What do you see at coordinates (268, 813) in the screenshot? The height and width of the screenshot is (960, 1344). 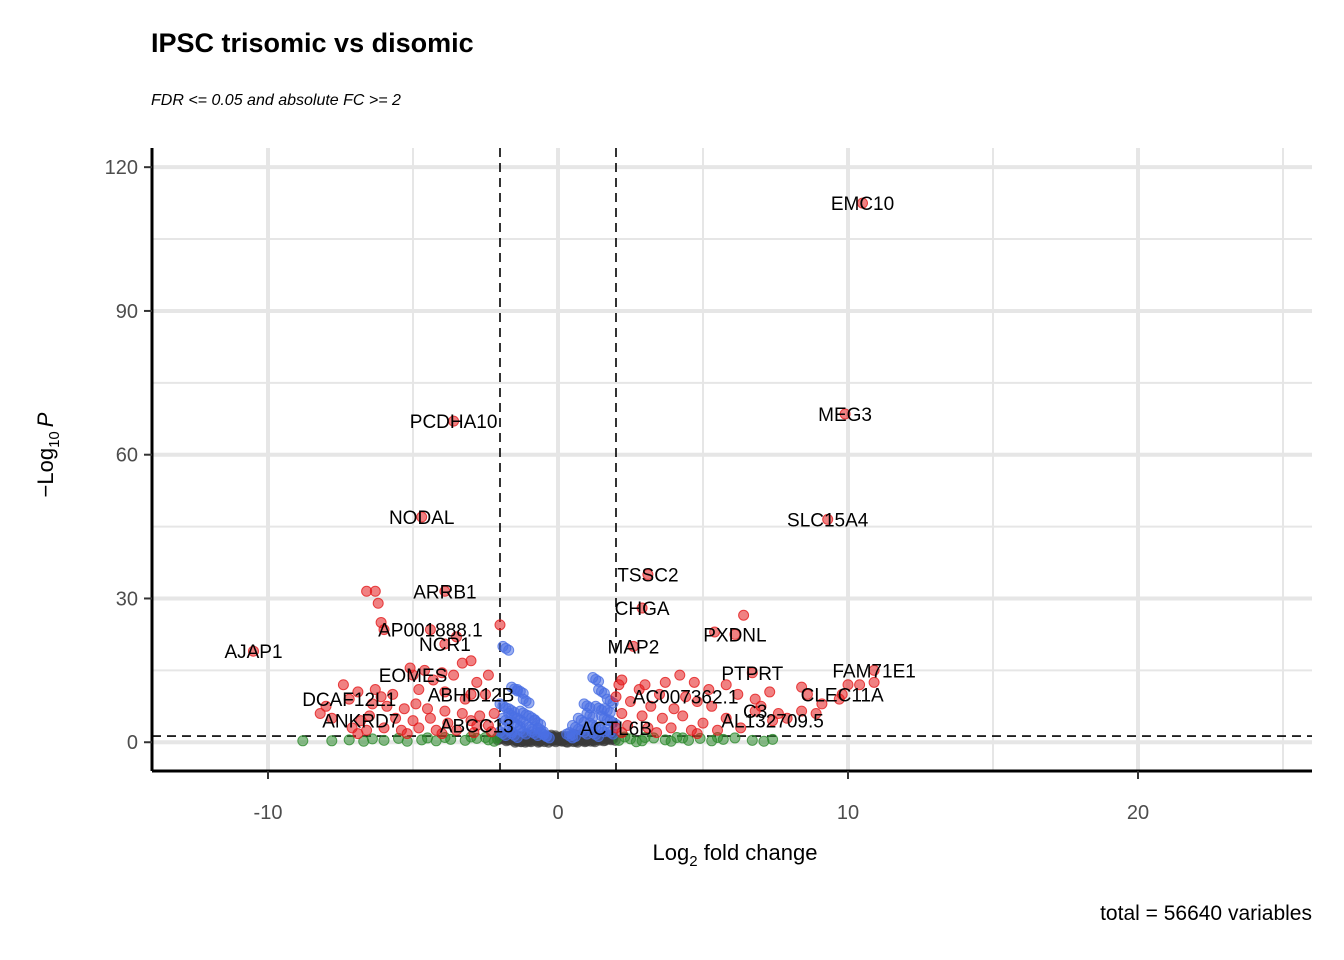 I see `x-tick-label: -10` at bounding box center [268, 813].